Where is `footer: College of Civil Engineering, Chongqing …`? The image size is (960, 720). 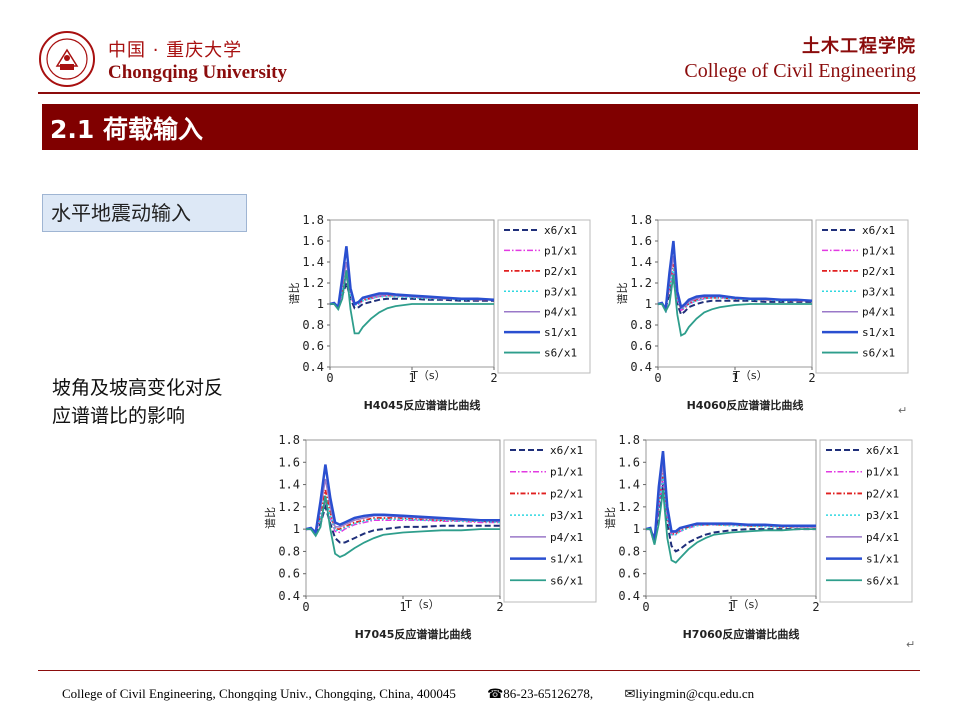
footer: College of Civil Engineering, Chongqing … is located at coordinates (422, 694).